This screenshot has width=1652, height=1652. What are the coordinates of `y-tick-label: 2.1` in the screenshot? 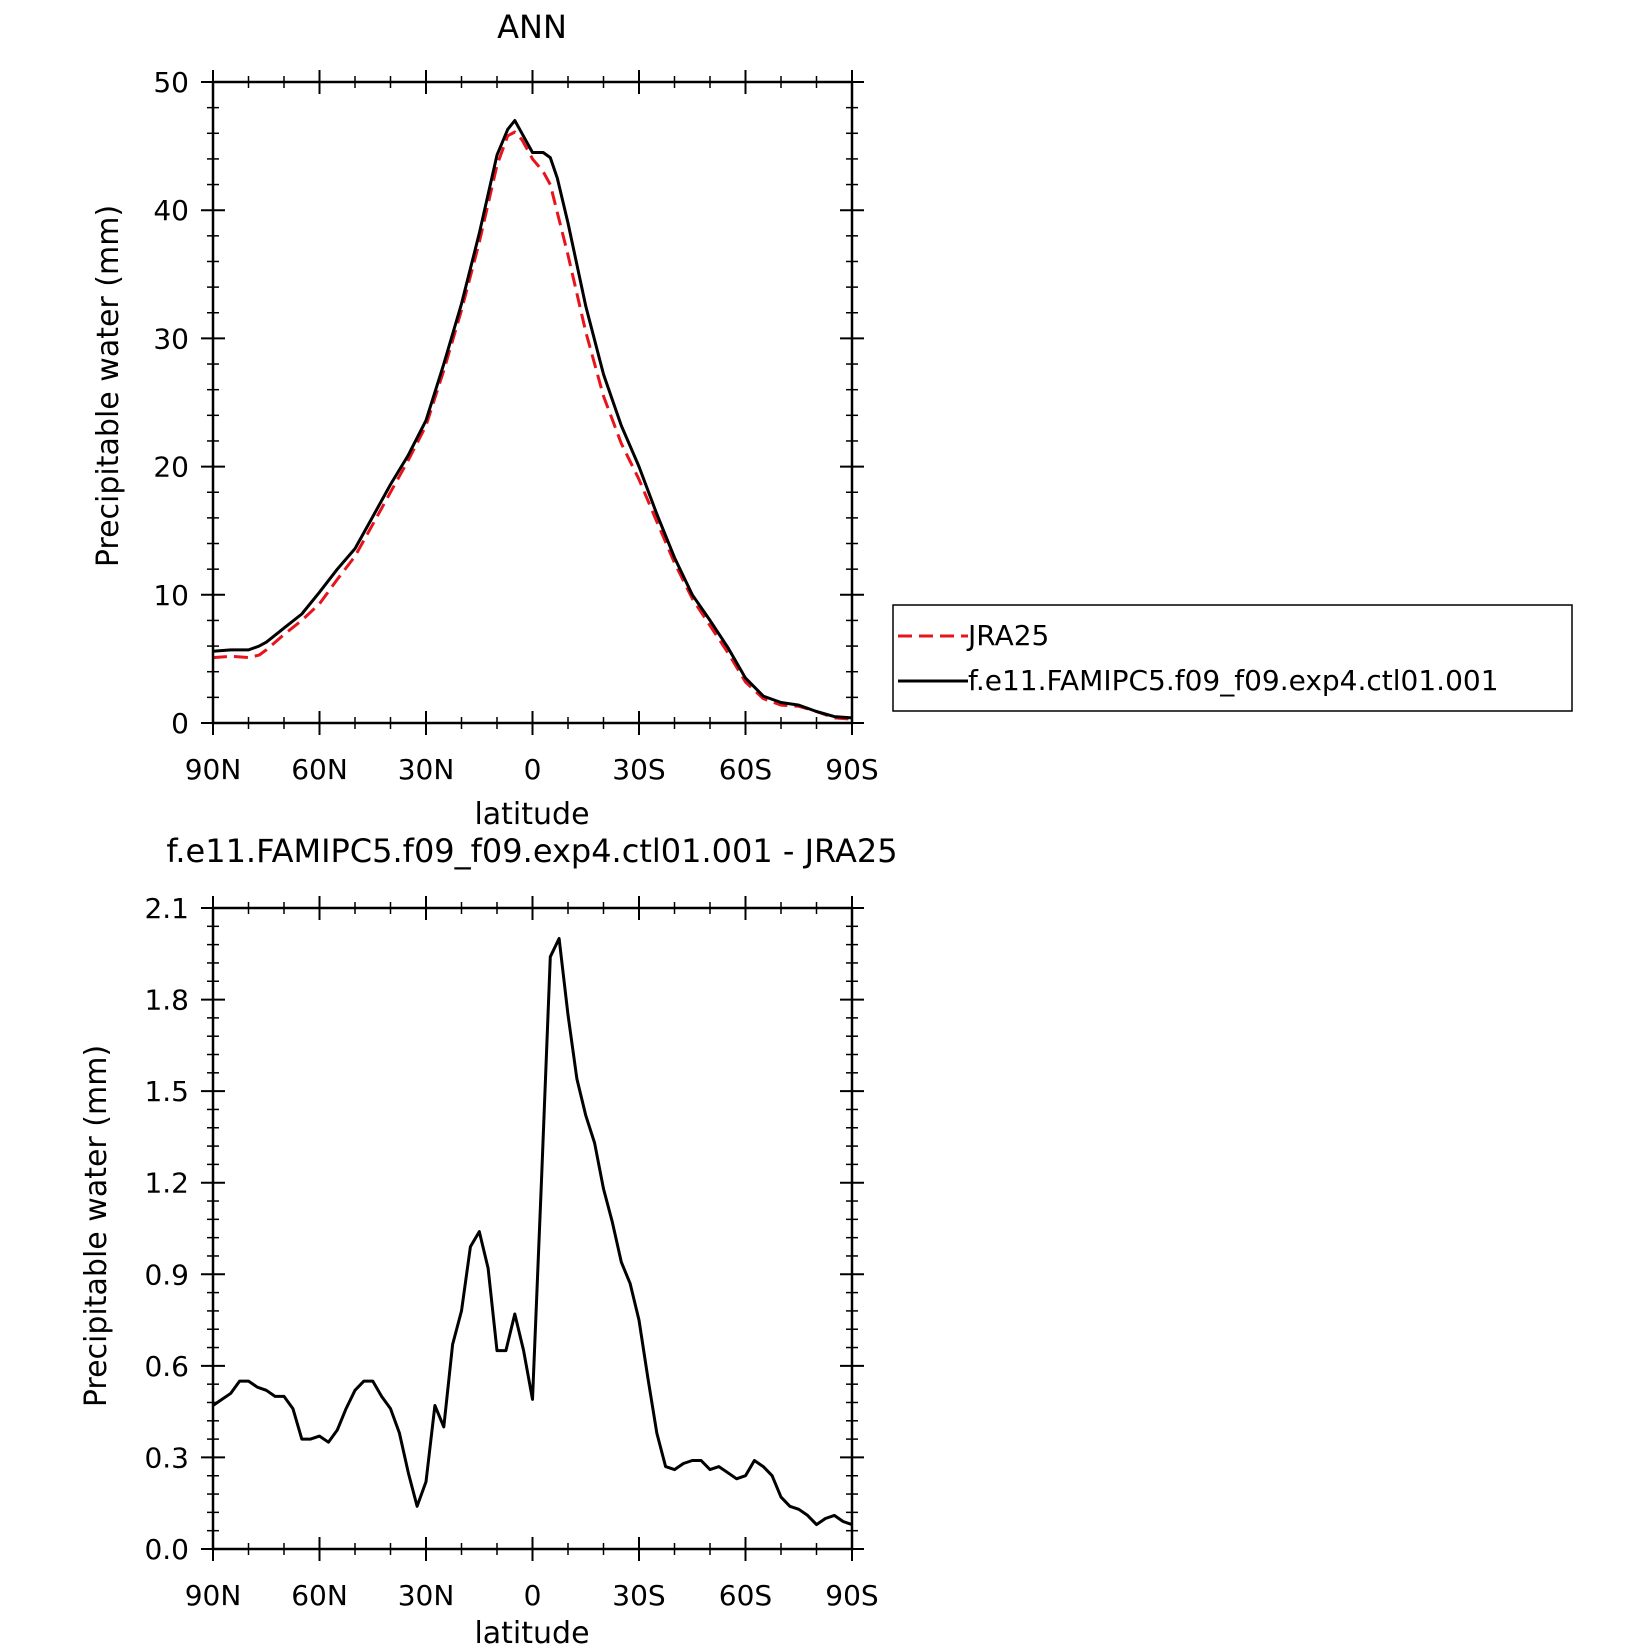 It's located at (166, 908).